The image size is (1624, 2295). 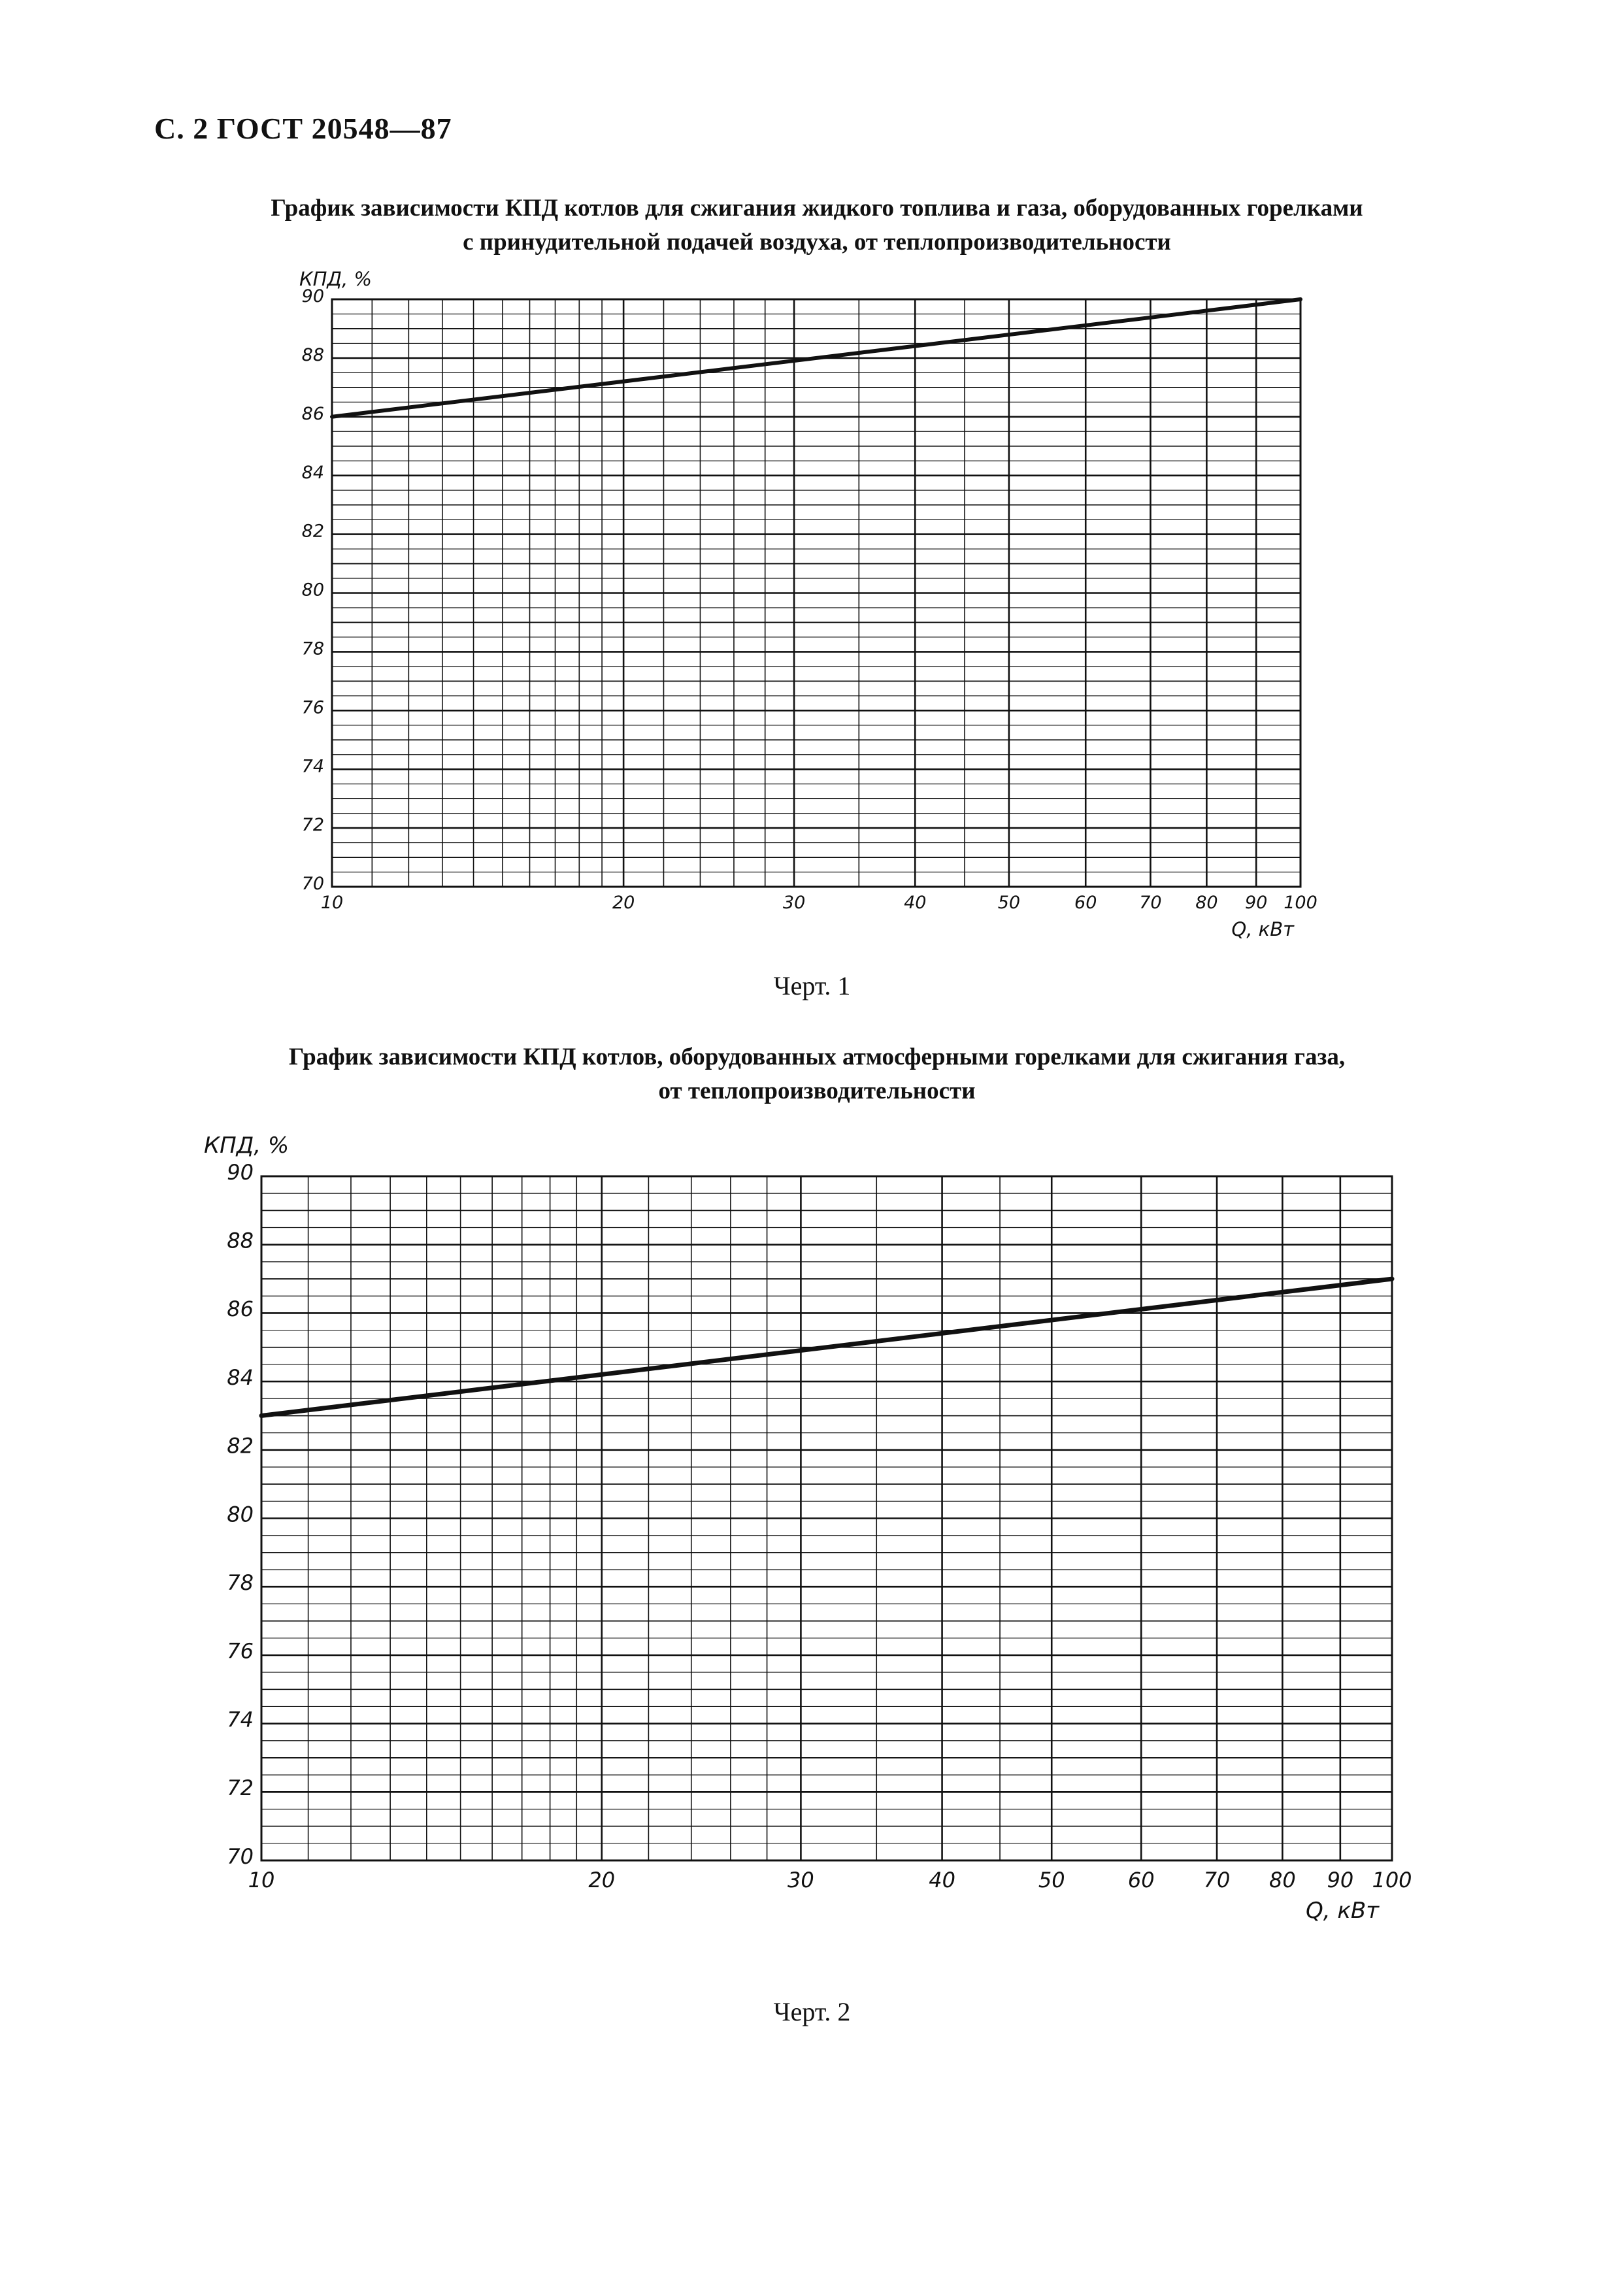 What do you see at coordinates (241, 1241) in the screenshot?
I see `chart-2-ytick-label: 88` at bounding box center [241, 1241].